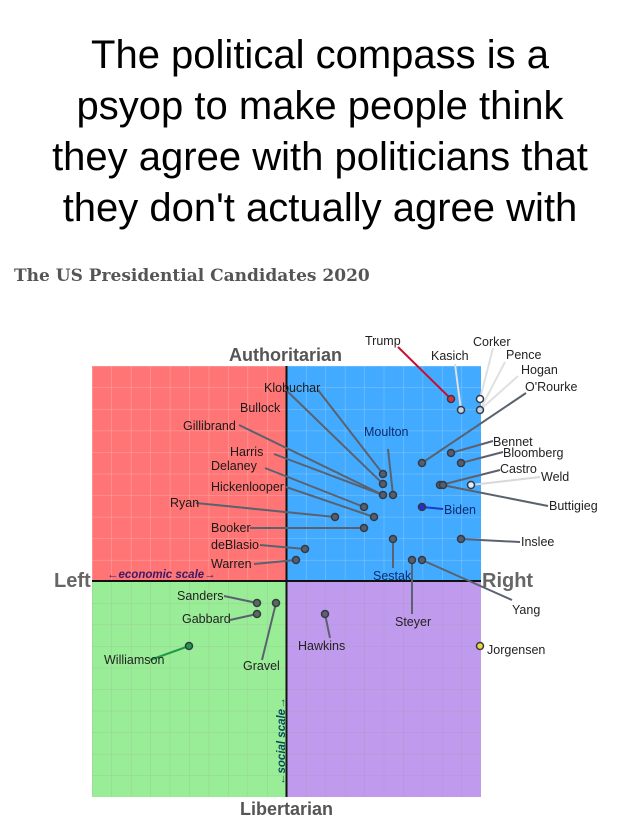 This screenshot has height=836, width=640. I want to click on point-corker, so click(480, 399).